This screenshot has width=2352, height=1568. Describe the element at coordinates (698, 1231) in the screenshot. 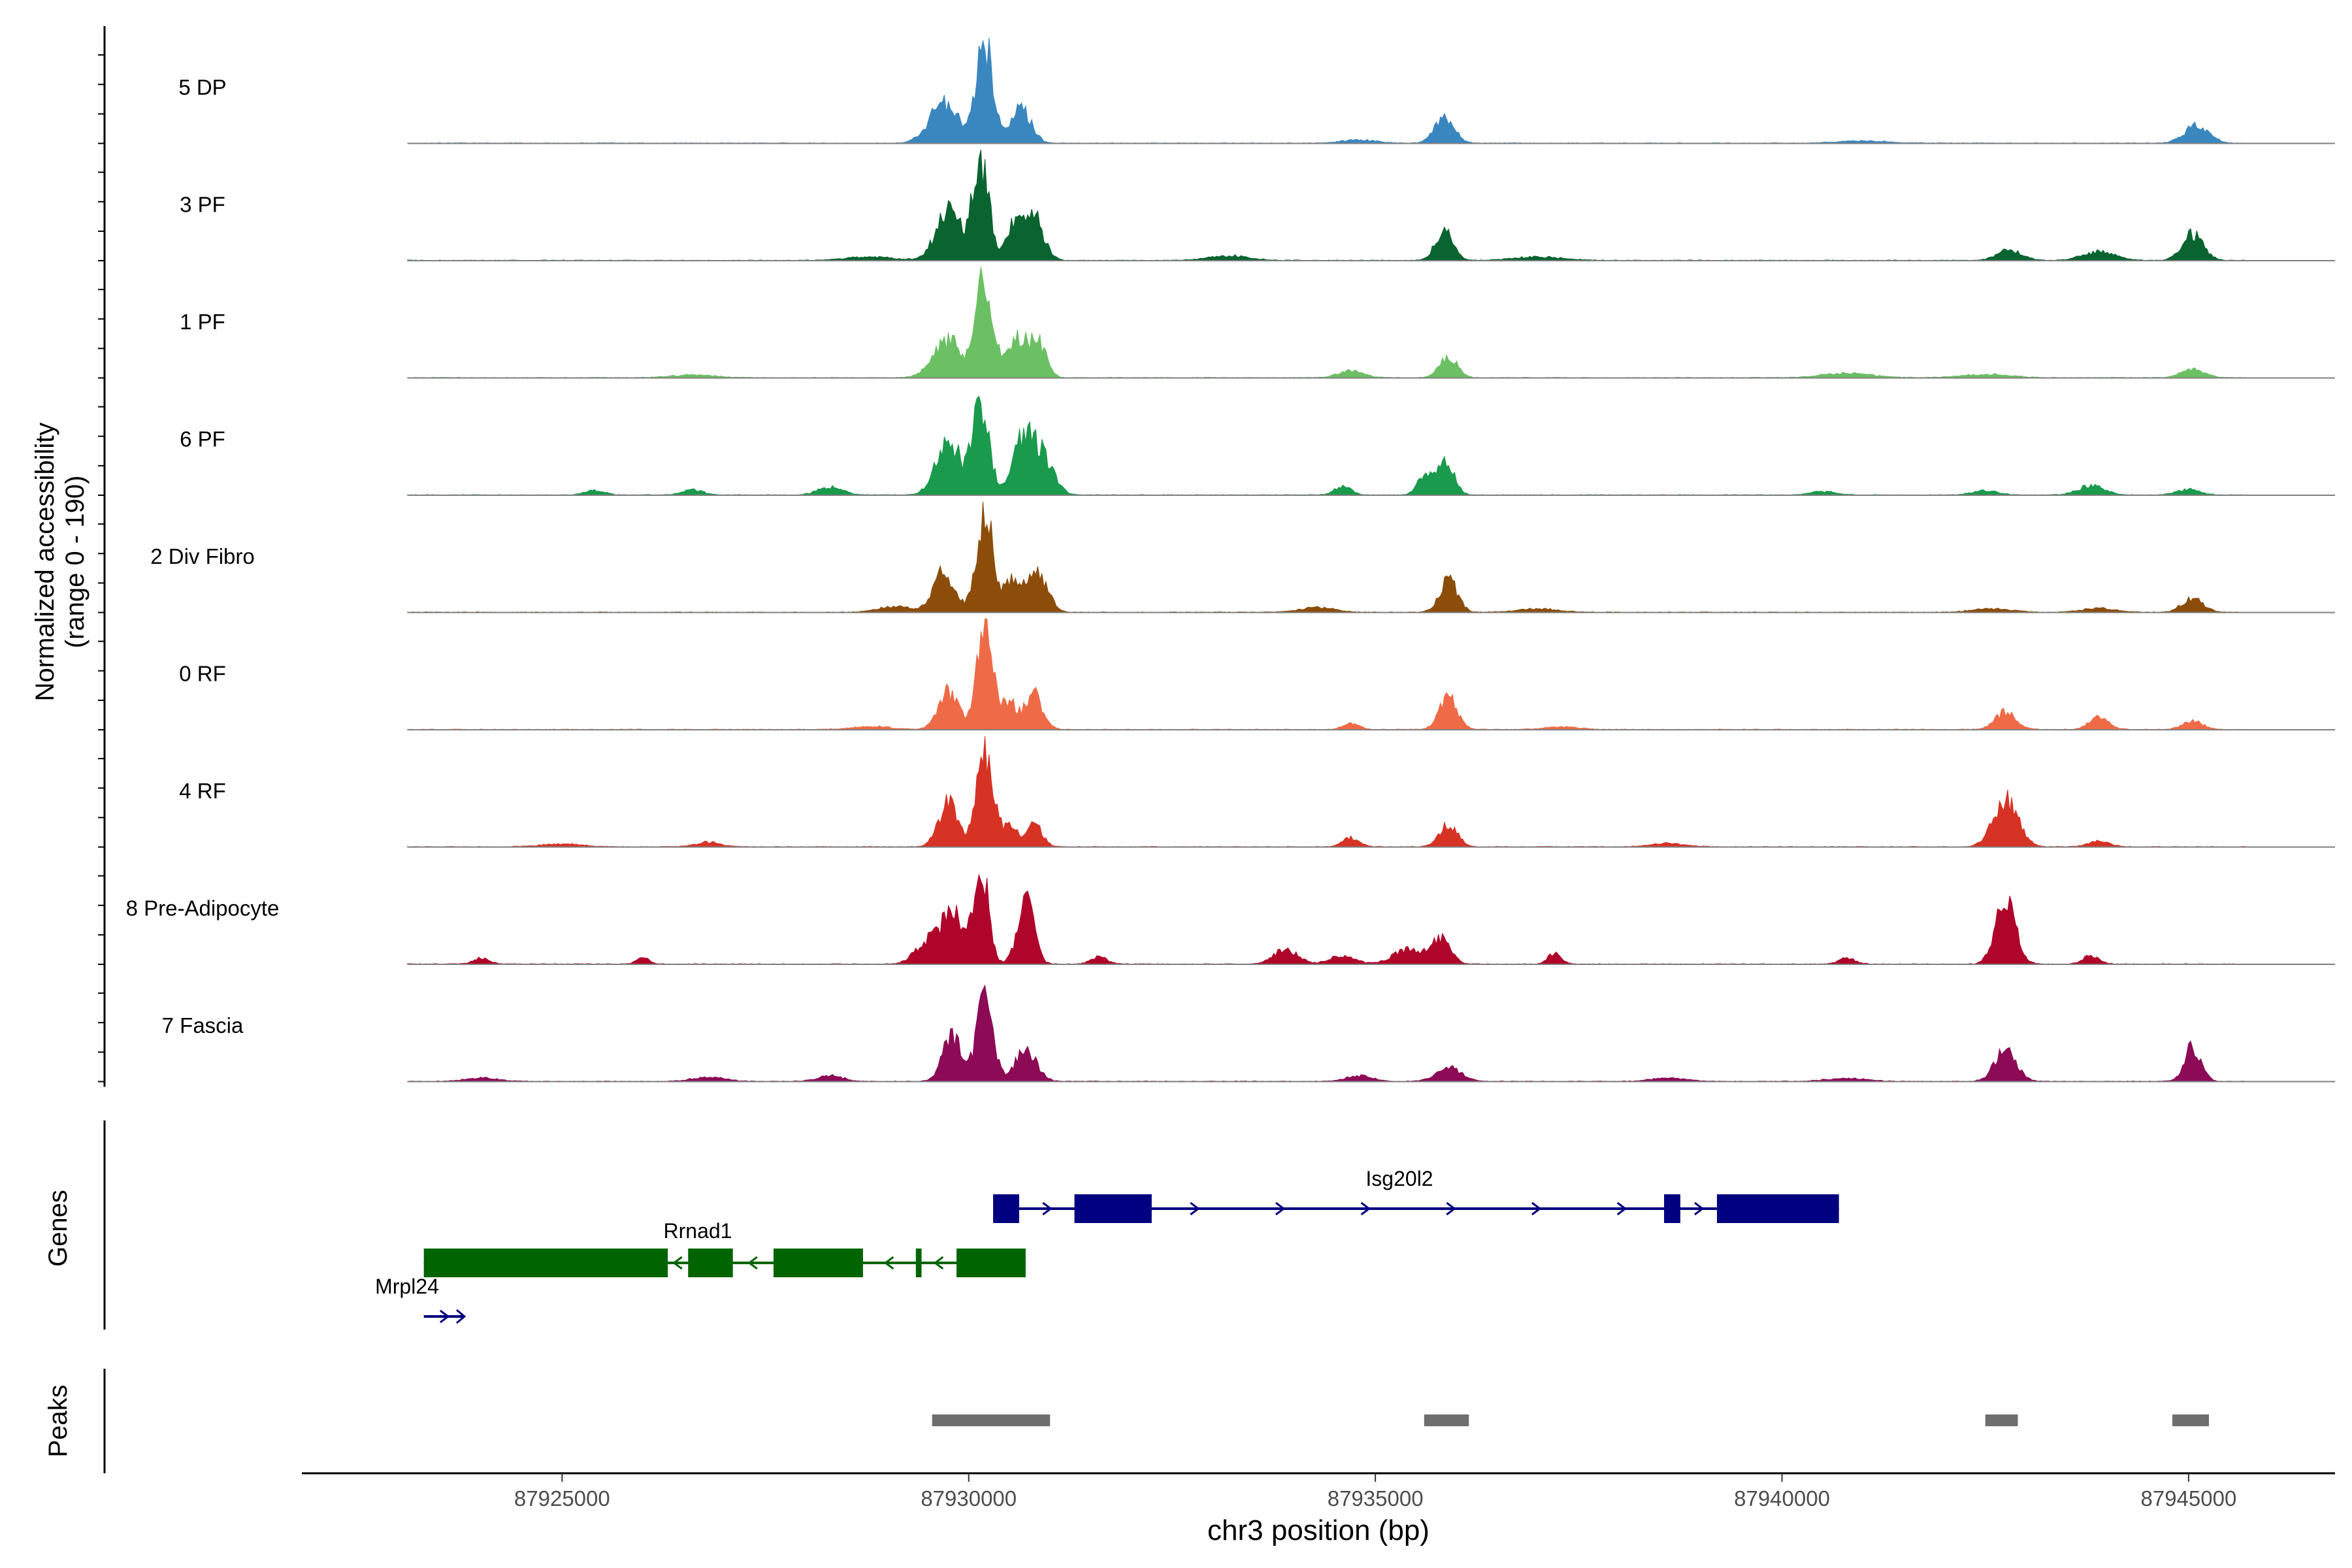

I see `gene-label: Rrnad1` at that location.